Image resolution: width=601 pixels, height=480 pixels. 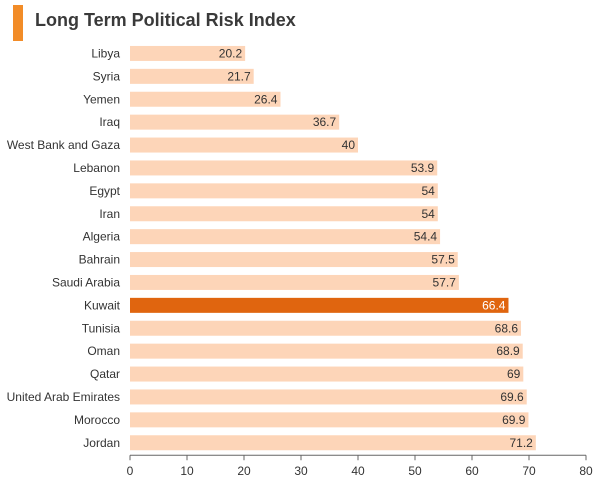 I want to click on bar-kuwait, so click(x=319, y=305).